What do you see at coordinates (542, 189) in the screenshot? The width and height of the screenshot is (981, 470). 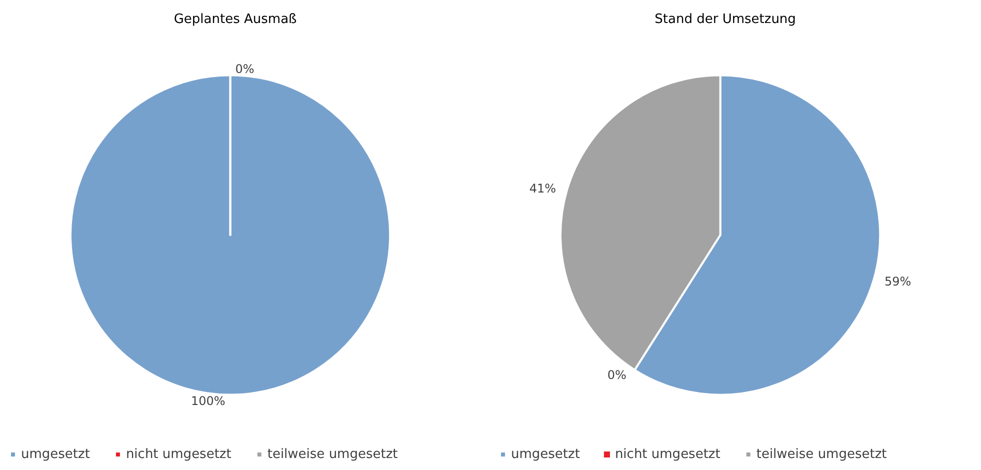 I see `data-label: 41%` at bounding box center [542, 189].